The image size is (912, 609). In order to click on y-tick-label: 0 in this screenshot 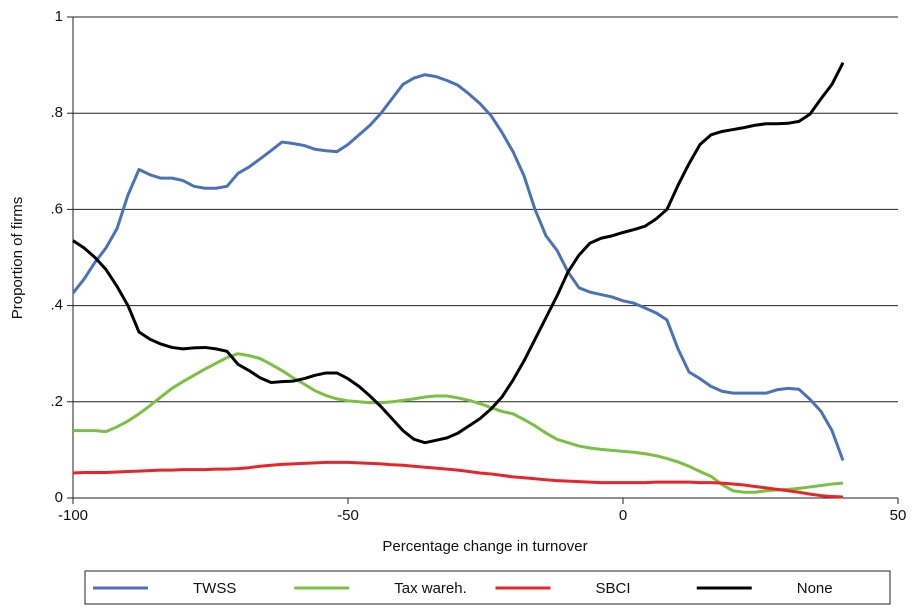, I will do `click(59, 497)`.